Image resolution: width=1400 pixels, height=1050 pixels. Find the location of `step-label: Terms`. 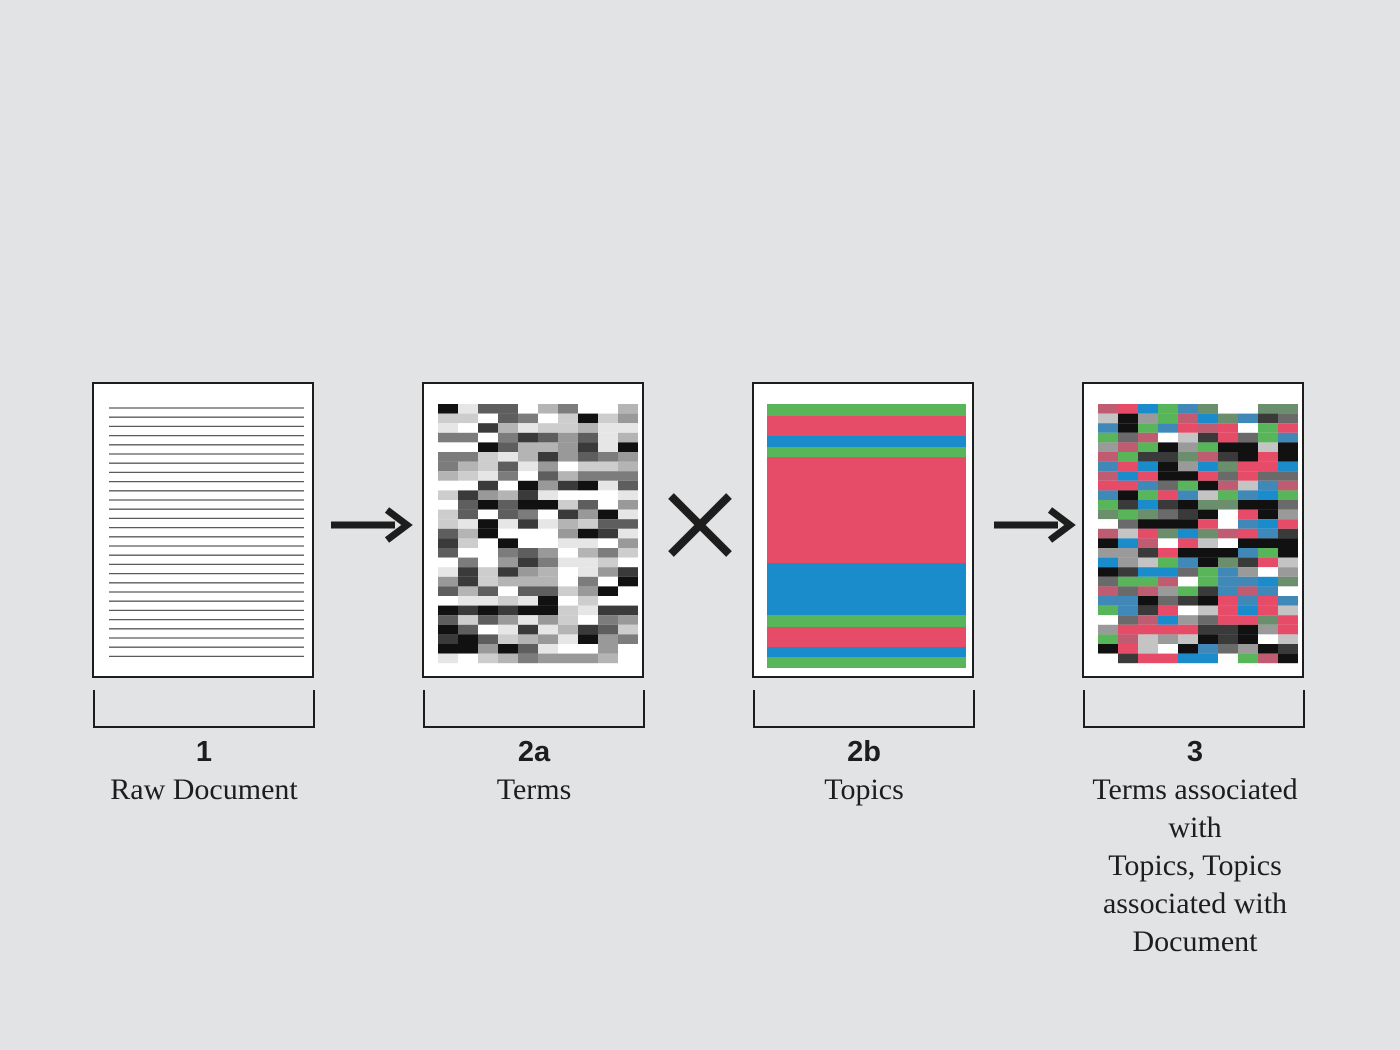

step-label: Terms is located at coordinates (534, 789).